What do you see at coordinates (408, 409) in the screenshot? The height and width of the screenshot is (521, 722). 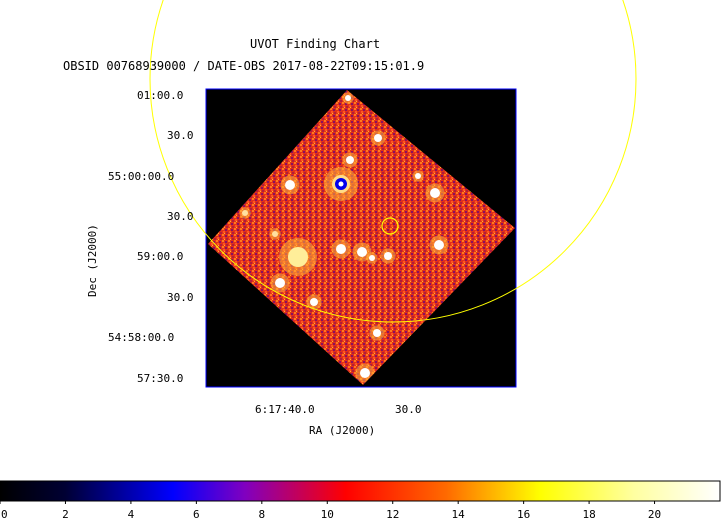 I see `x-tick-label: 30.0` at bounding box center [408, 409].